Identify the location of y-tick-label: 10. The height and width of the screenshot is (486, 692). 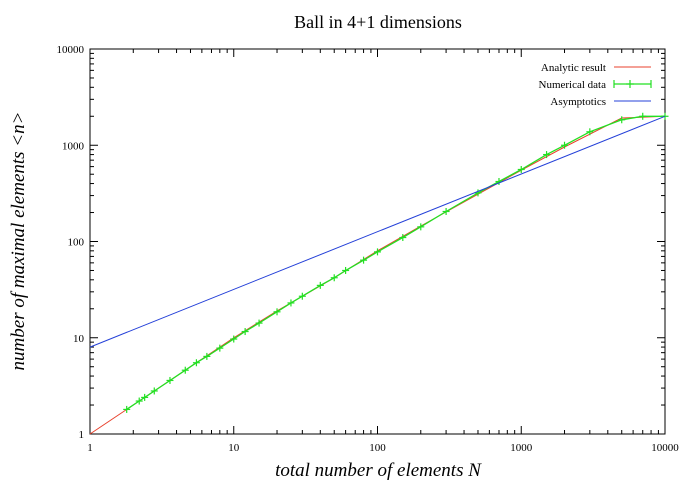
(79, 339).